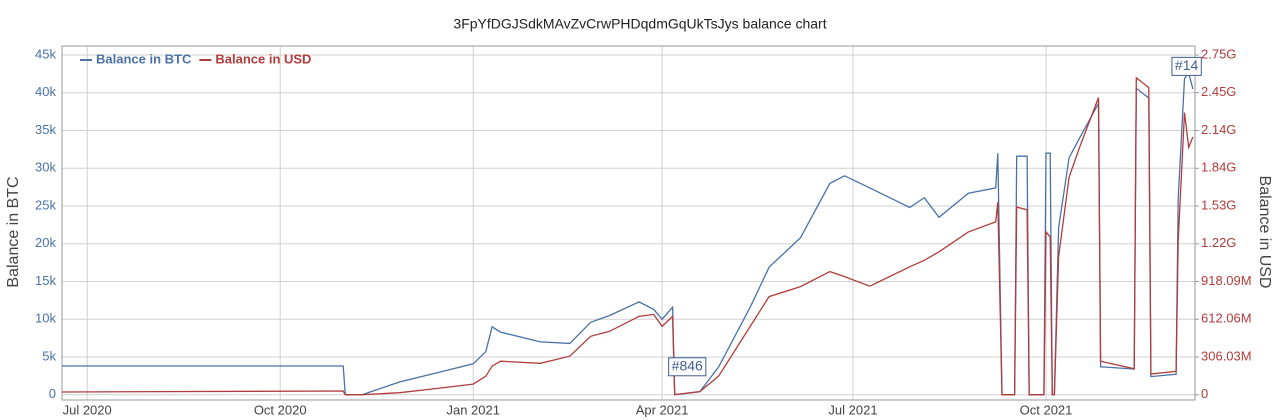 Image resolution: width=1280 pixels, height=420 pixels. What do you see at coordinates (45, 204) in the screenshot?
I see `y-tick-label: 25k` at bounding box center [45, 204].